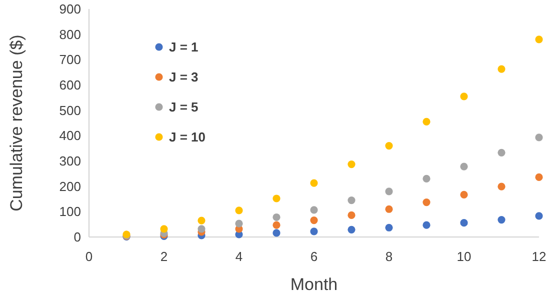 This screenshot has height=298, width=554. Describe the element at coordinates (77, 237) in the screenshot. I see `y-tick-label: 0` at that location.